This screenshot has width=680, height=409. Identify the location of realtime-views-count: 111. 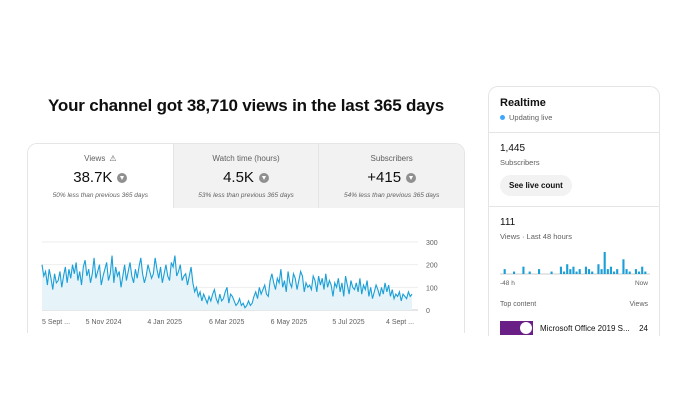
(508, 222).